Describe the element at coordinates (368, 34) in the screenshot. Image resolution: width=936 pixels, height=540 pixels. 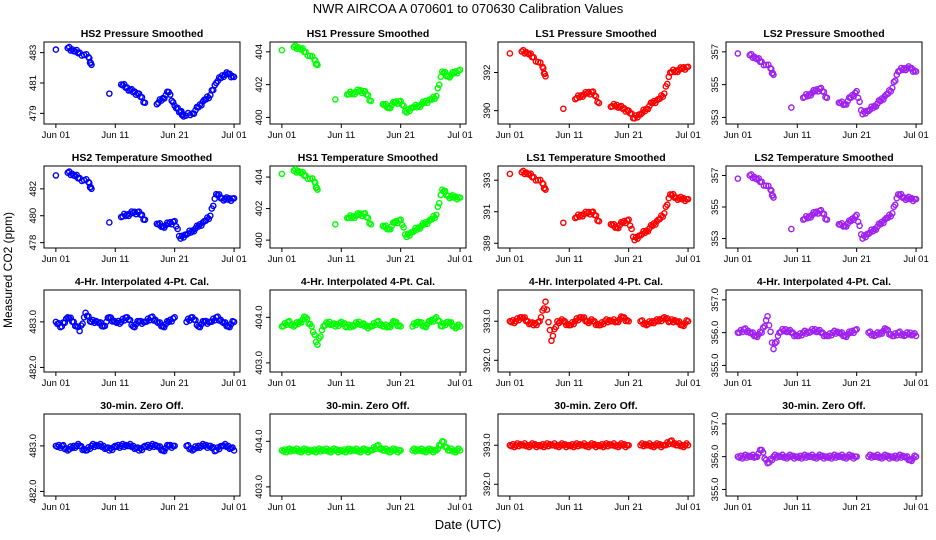
I see `panel-title: HS1 Pressure Smoothed` at that location.